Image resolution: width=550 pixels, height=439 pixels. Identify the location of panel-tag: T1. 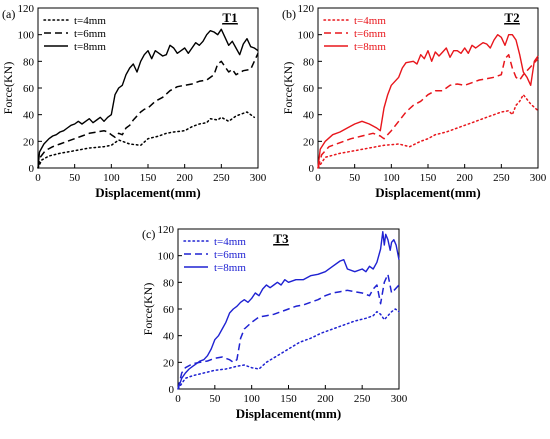
(229, 17).